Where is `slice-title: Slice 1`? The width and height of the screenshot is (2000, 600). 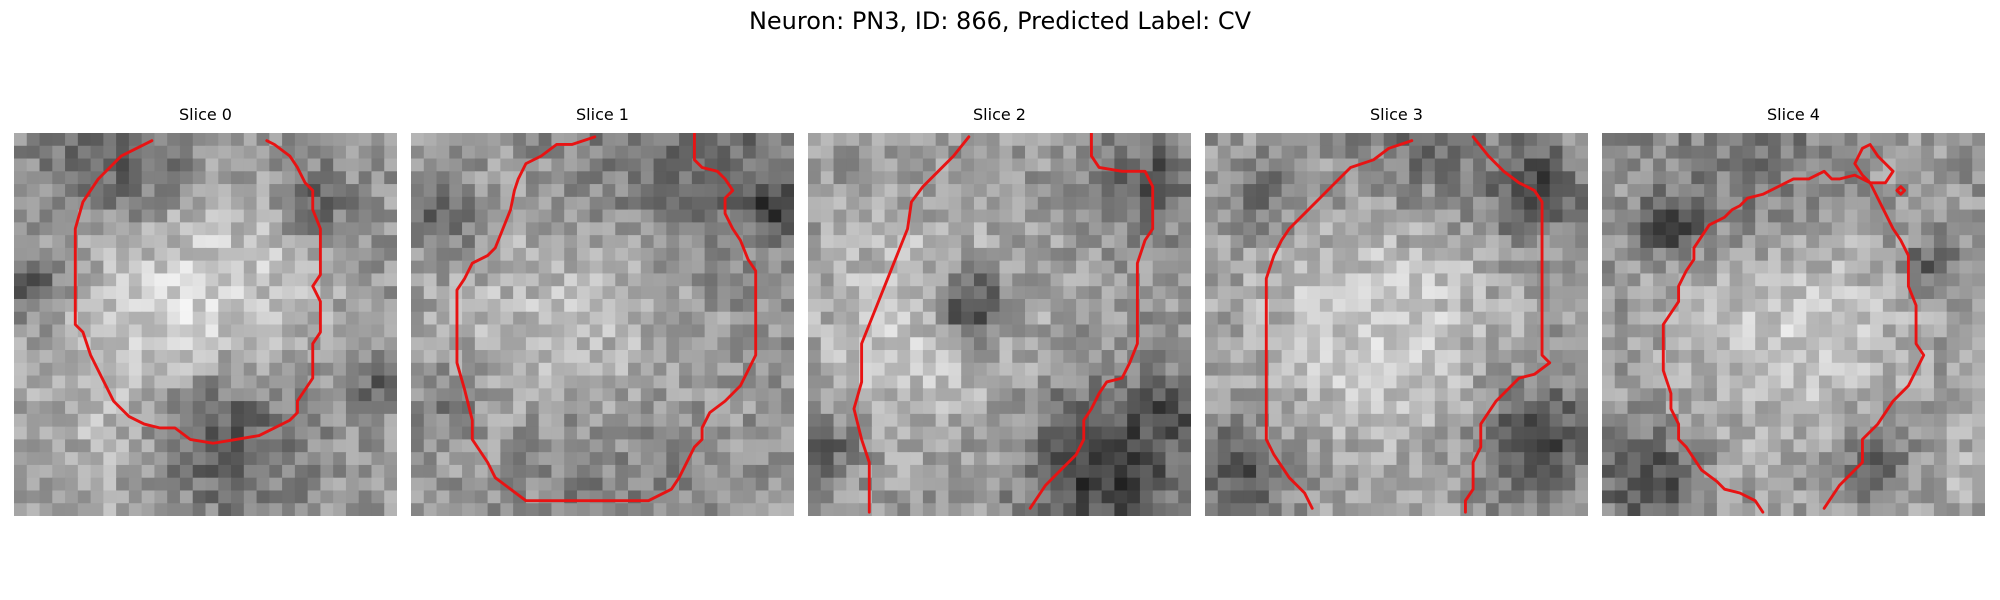
slice-title: Slice 1 is located at coordinates (602, 114).